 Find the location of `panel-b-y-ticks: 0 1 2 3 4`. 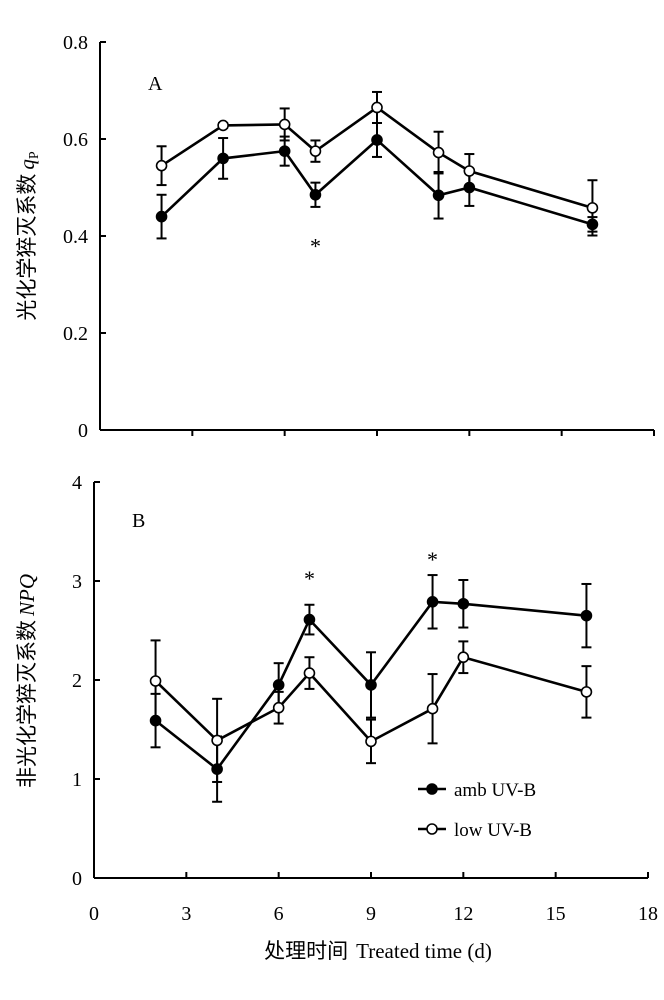

panel-b-y-ticks: 0 1 2 3 4 is located at coordinates (86, 681).